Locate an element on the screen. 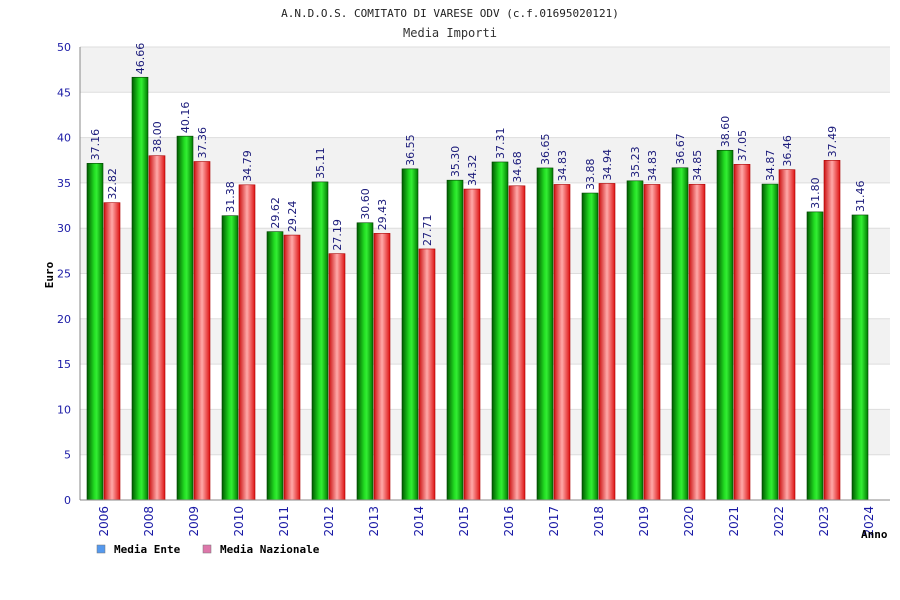 This screenshot has height=600, width=900. data-label: 34.79 is located at coordinates (247, 166).